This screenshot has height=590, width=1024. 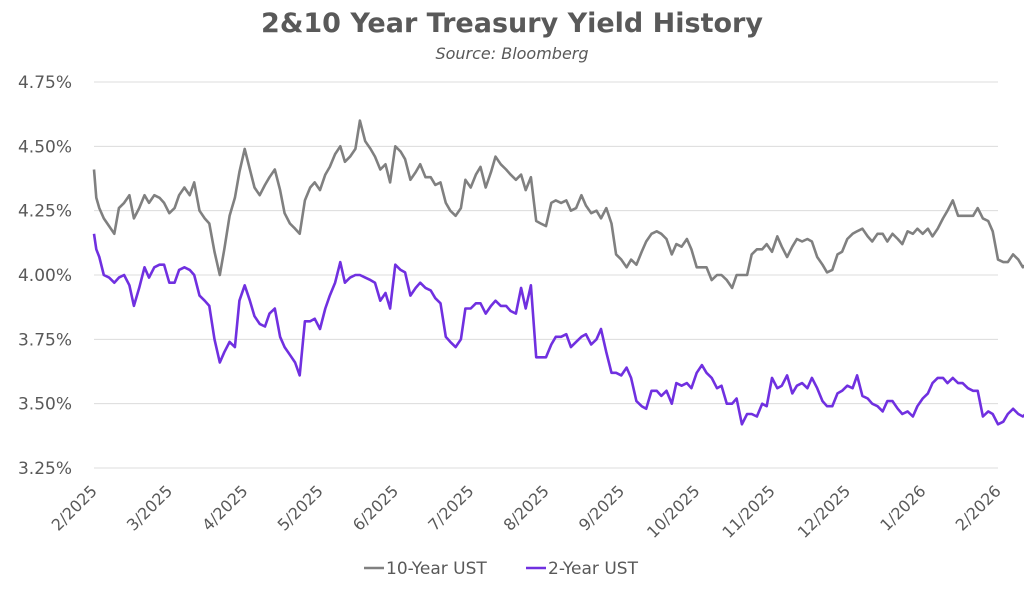 What do you see at coordinates (824, 511) in the screenshot?
I see `x-tick-label: 12/2025` at bounding box center [824, 511].